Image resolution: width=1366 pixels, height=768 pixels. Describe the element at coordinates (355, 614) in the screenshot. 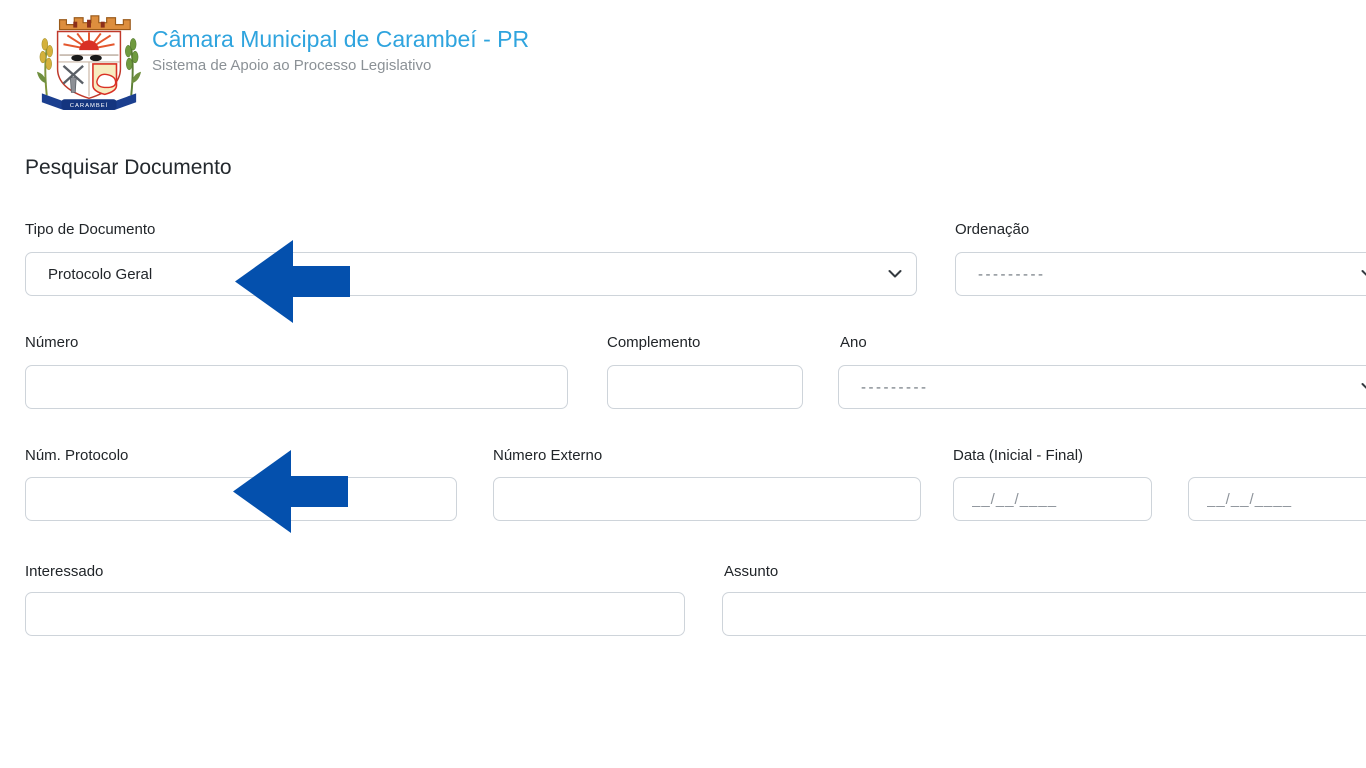

I see `interessado-input` at that location.